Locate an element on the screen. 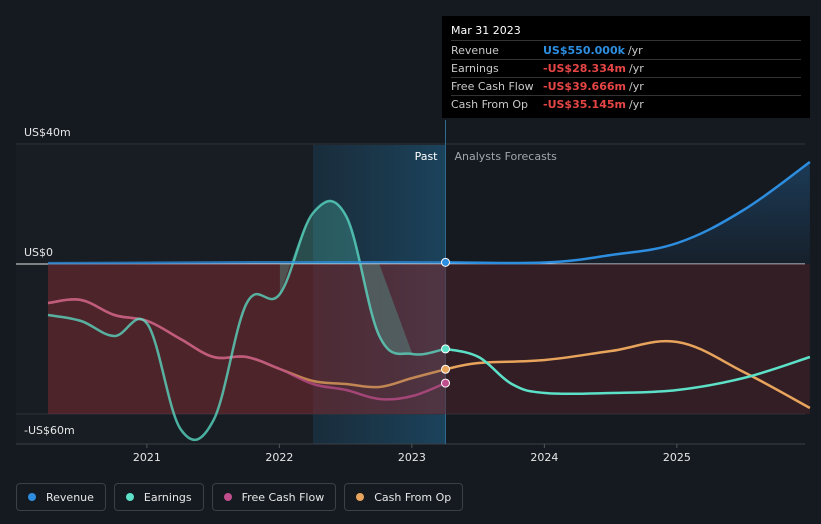  y-tick-label: US$0 is located at coordinates (38, 252).